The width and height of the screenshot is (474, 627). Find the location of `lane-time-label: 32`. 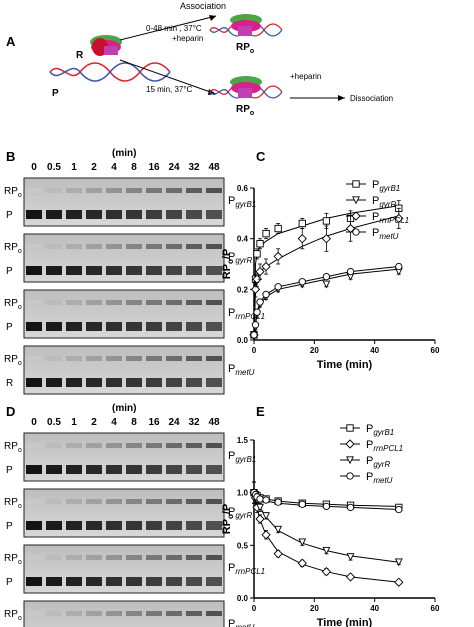

lane-time-label: 32 is located at coordinates (194, 167).